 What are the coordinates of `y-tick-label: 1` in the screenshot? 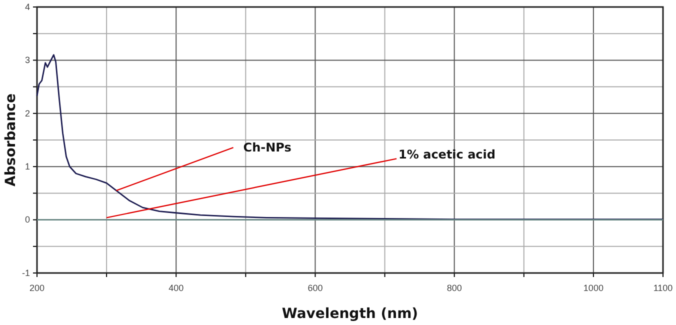 It's located at (27, 166).